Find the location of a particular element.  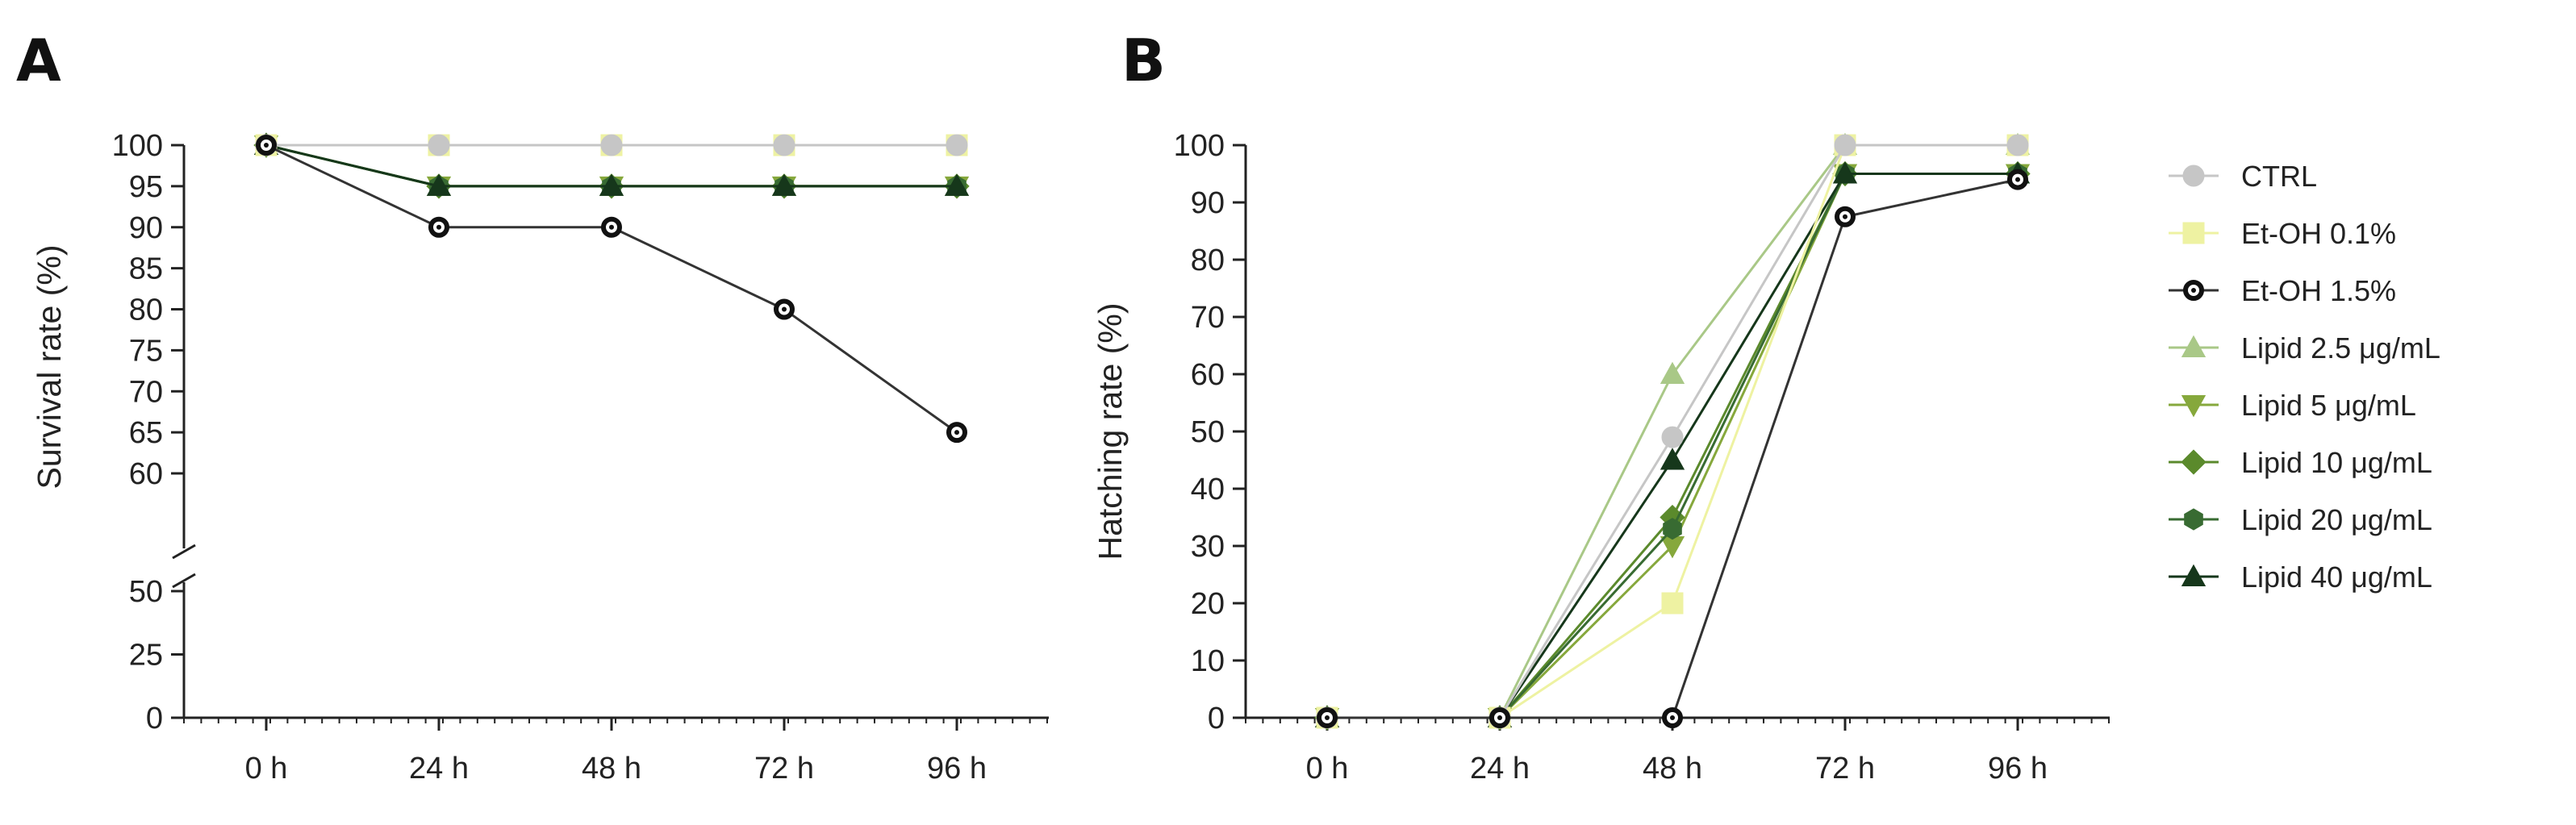

hatching-x-tick-label: 0 h is located at coordinates (1327, 768).